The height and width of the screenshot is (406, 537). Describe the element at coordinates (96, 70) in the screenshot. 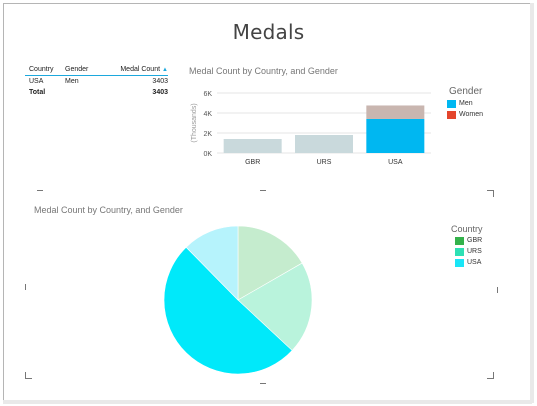

I see `table-header-row: Country Gender Medal Count ▲` at that location.